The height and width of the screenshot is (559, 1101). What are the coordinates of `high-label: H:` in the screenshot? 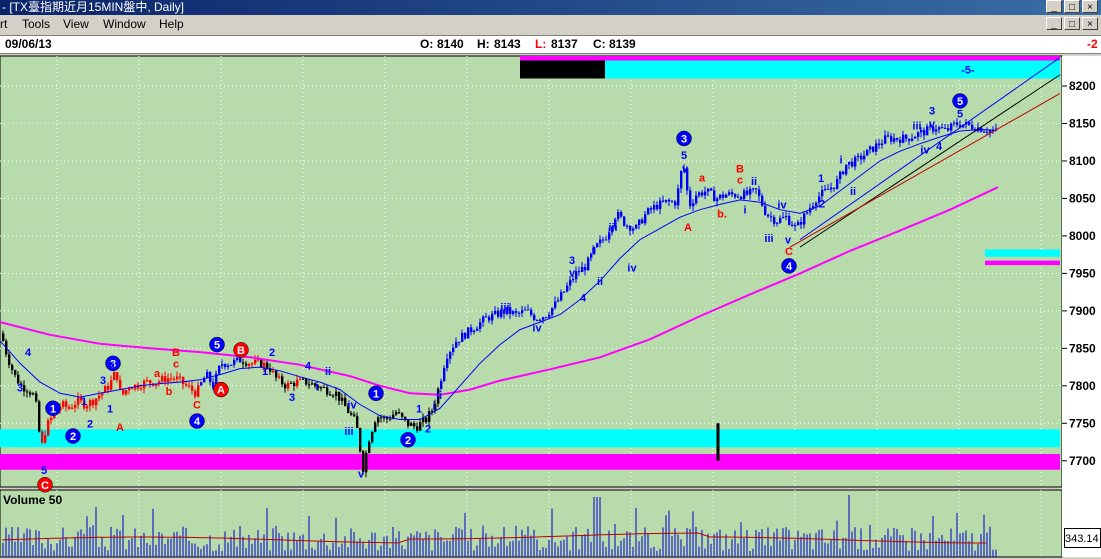 It's located at (483, 44).